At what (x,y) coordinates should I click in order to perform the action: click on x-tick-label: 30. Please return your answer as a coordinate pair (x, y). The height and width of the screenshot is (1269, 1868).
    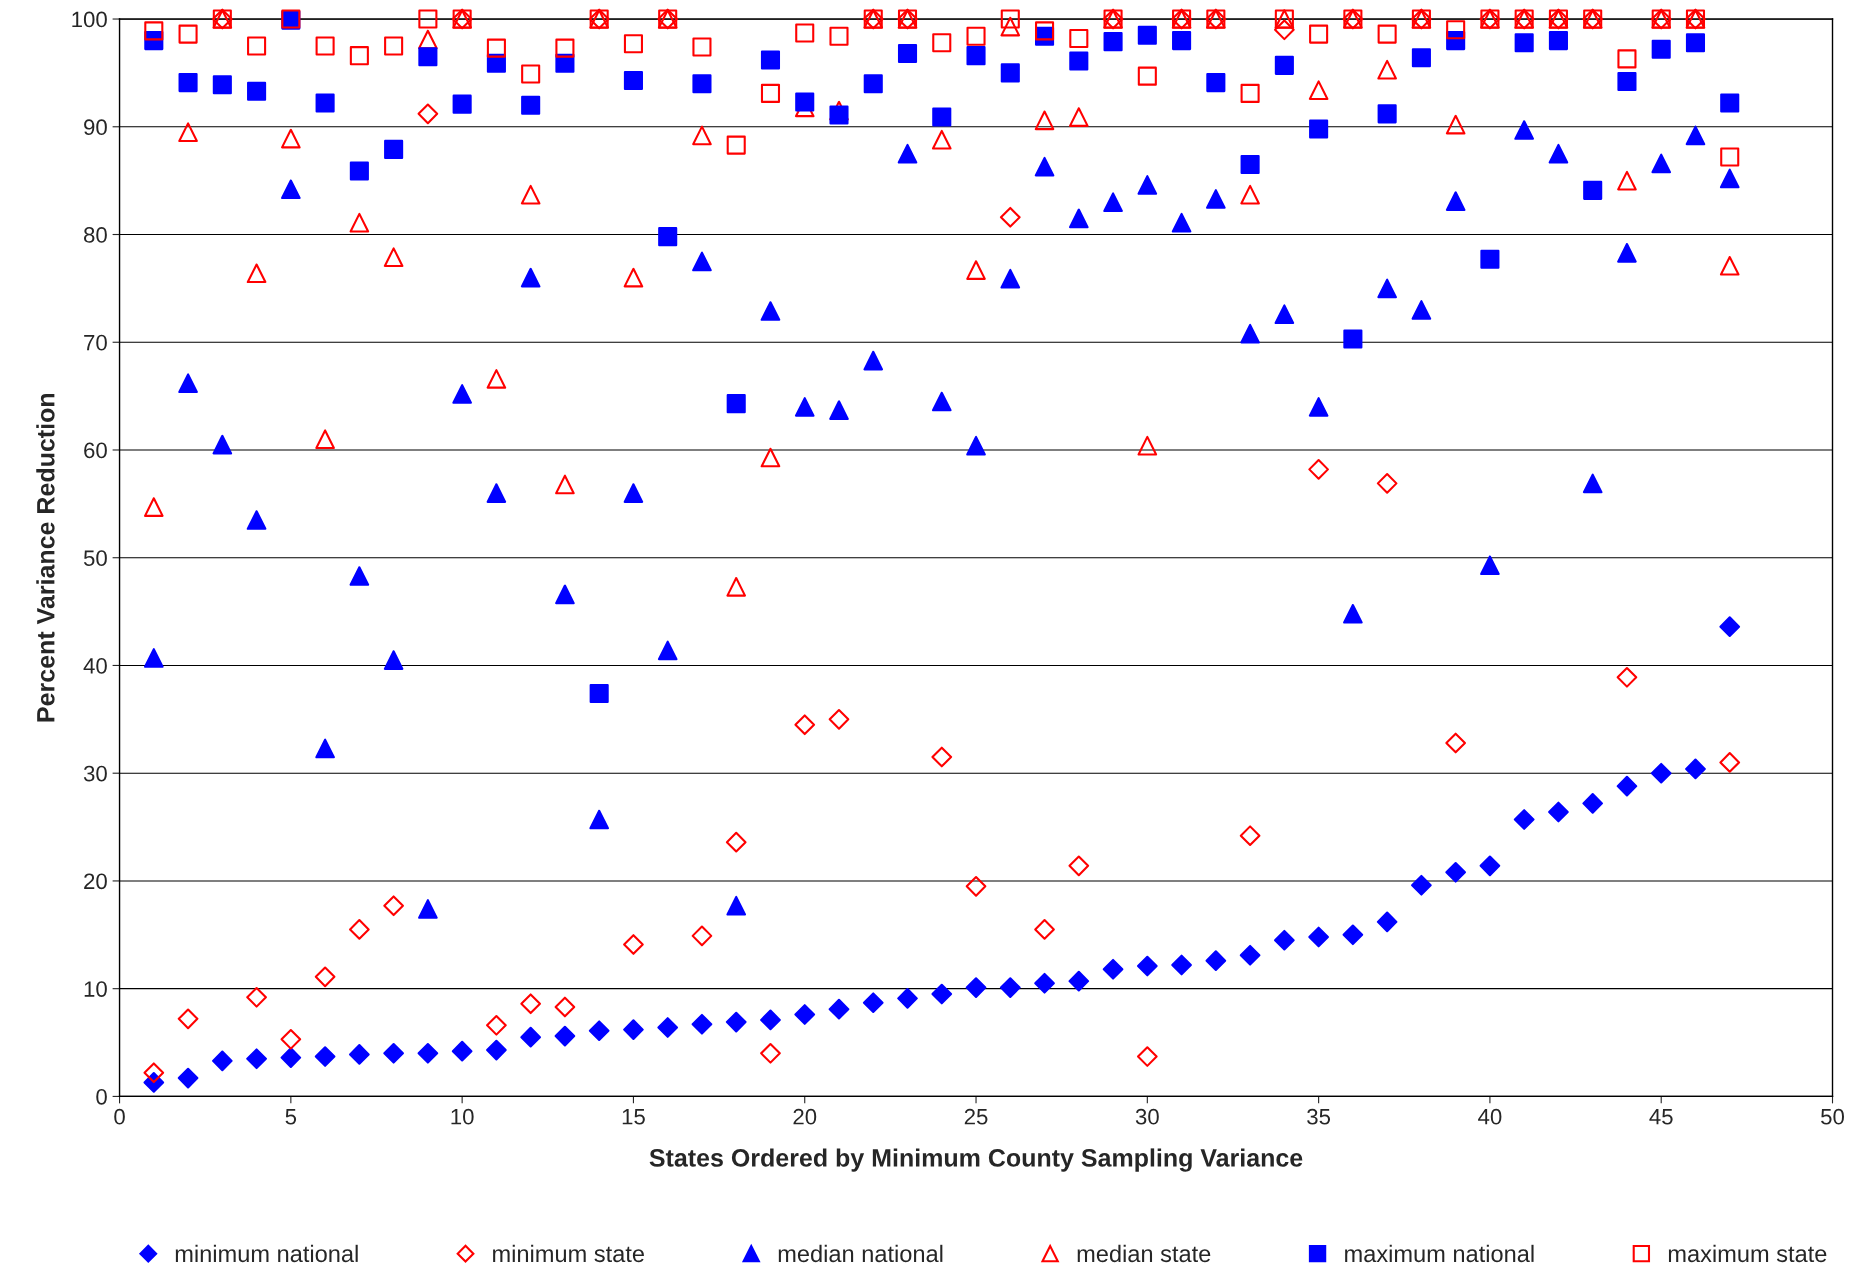
    Looking at the image, I should click on (1147, 1116).